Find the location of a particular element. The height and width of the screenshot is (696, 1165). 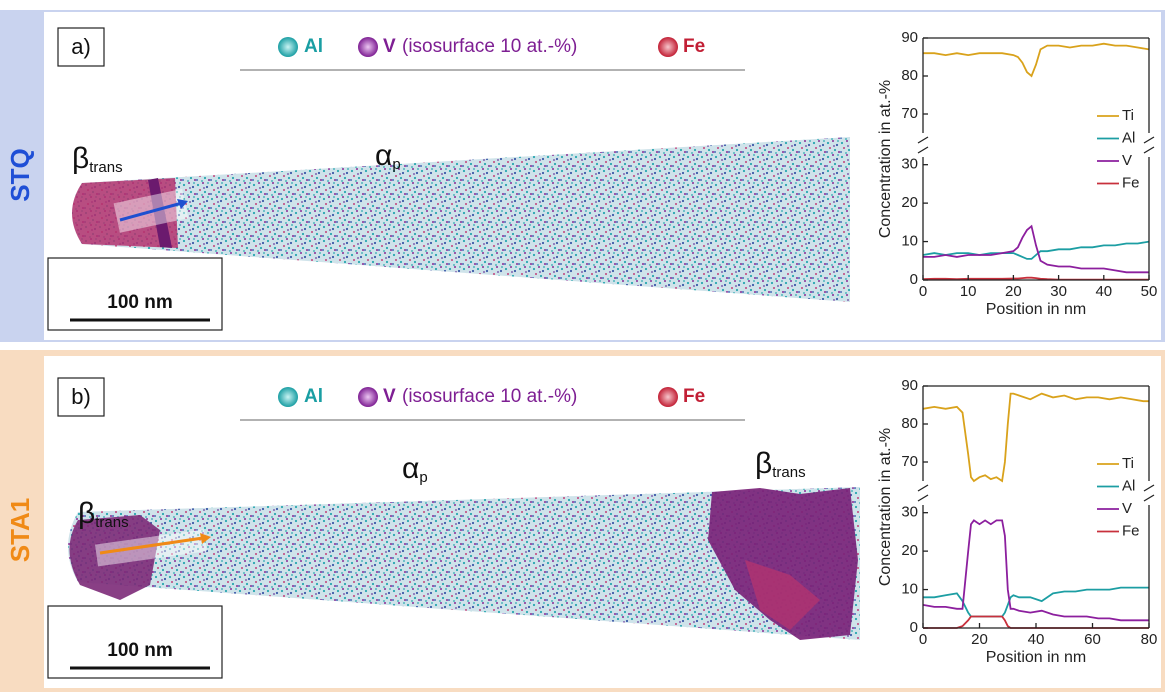

x-tick-label: 10 is located at coordinates (968, 291).